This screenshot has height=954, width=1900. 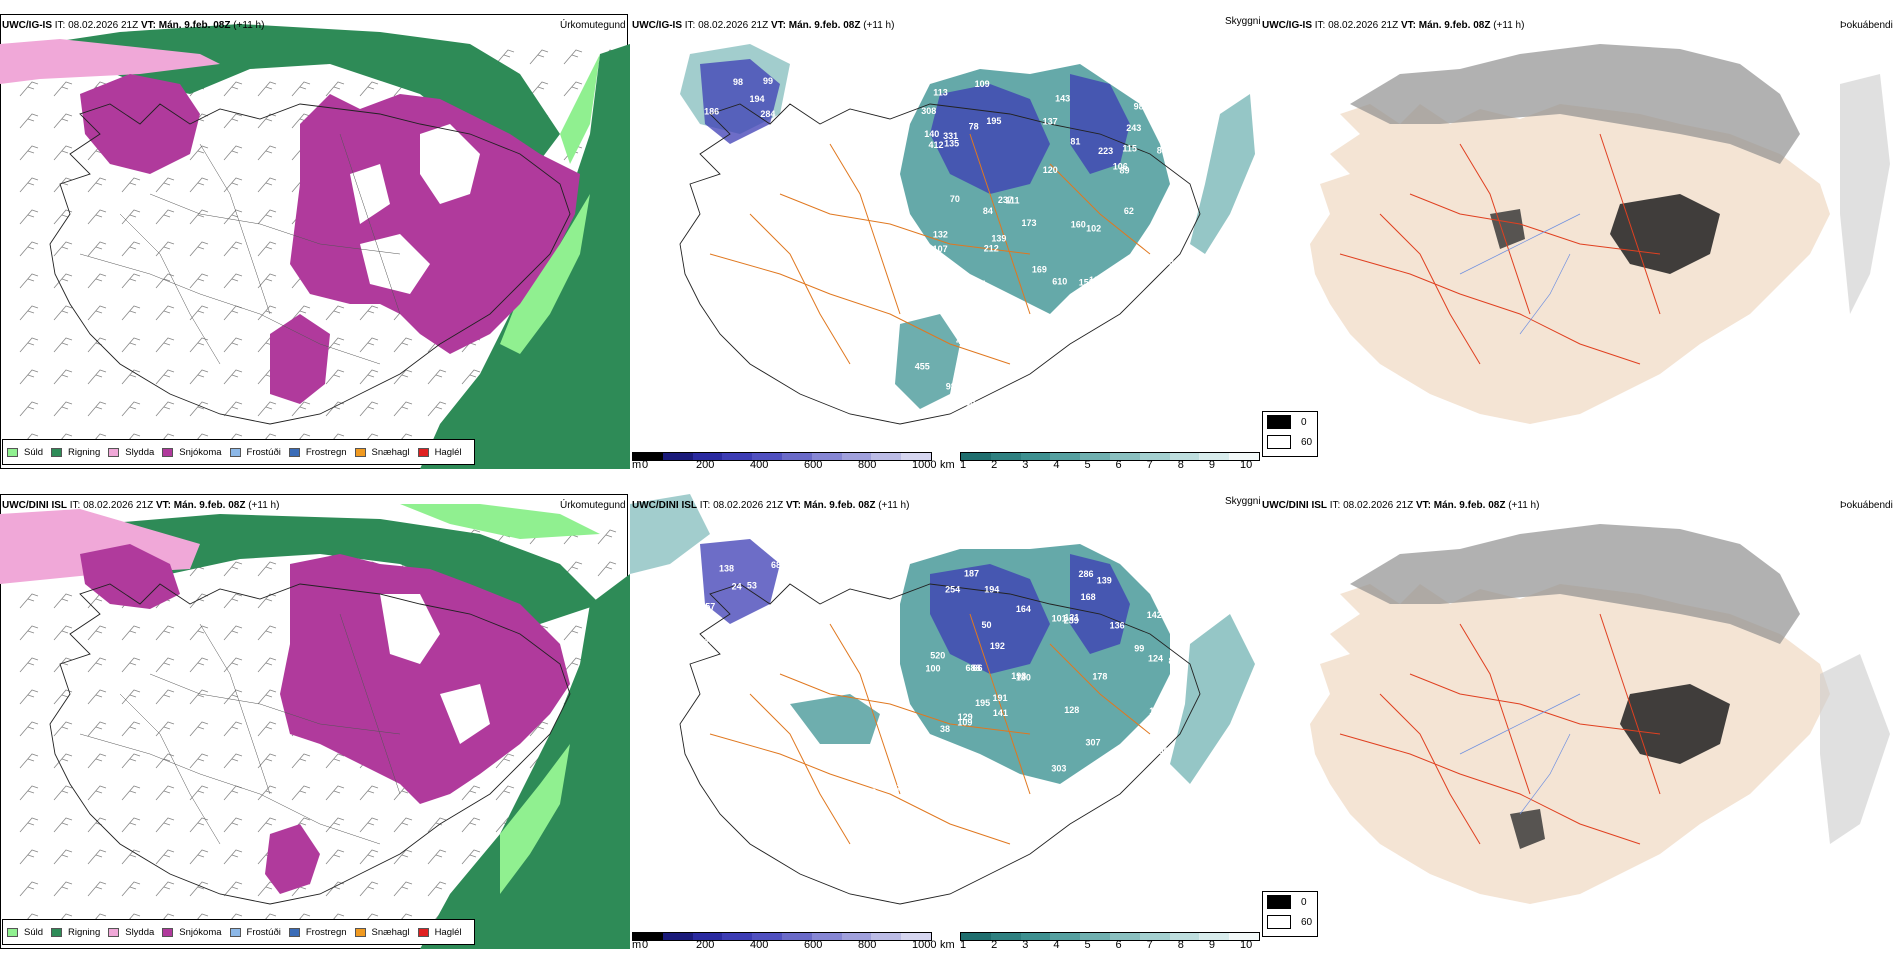 What do you see at coordinates (1665, 234) in the screenshot?
I see `fog-dark` at bounding box center [1665, 234].